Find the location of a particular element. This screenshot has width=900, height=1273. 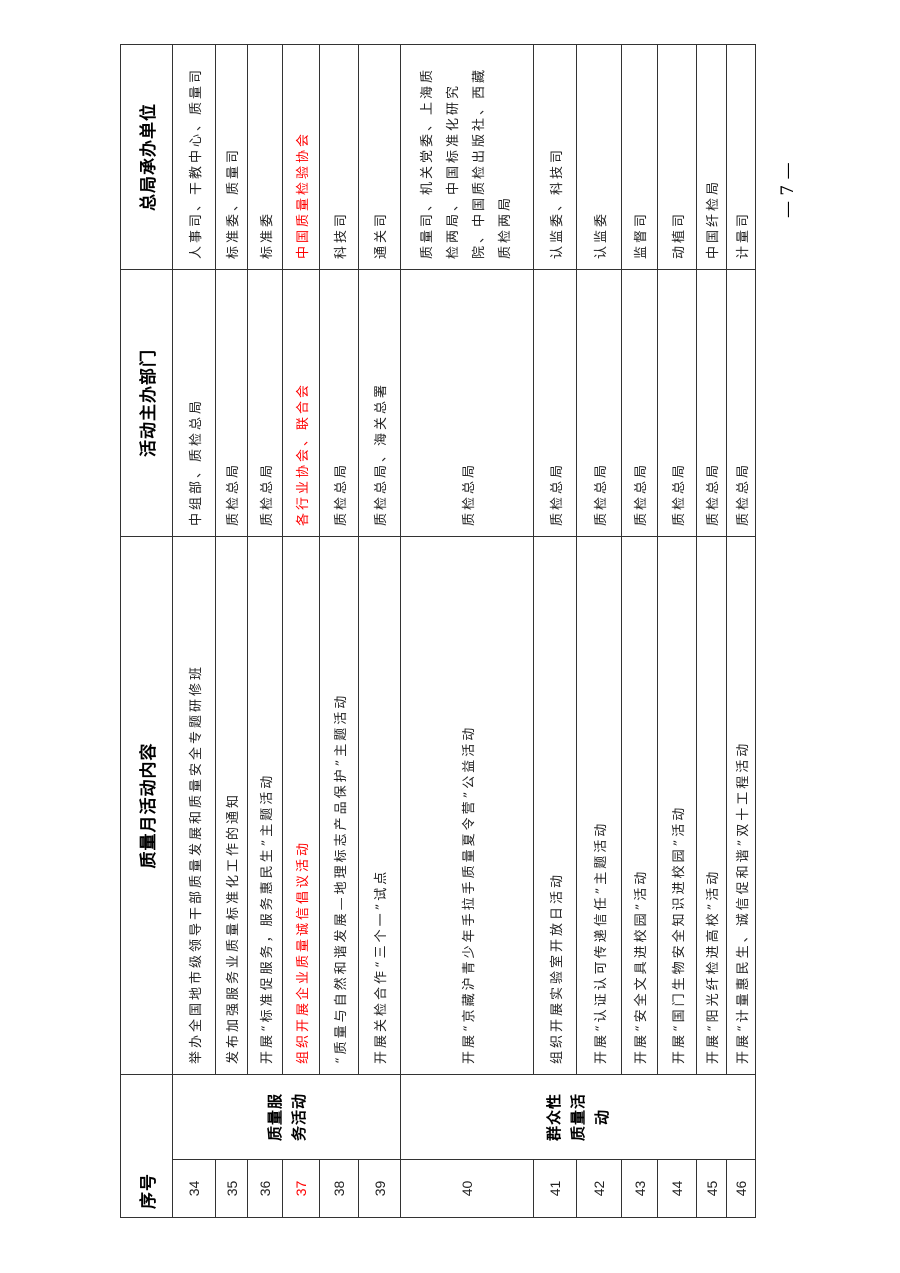

activity-organizer: 中组部、质检总局 is located at coordinates (194, 403).